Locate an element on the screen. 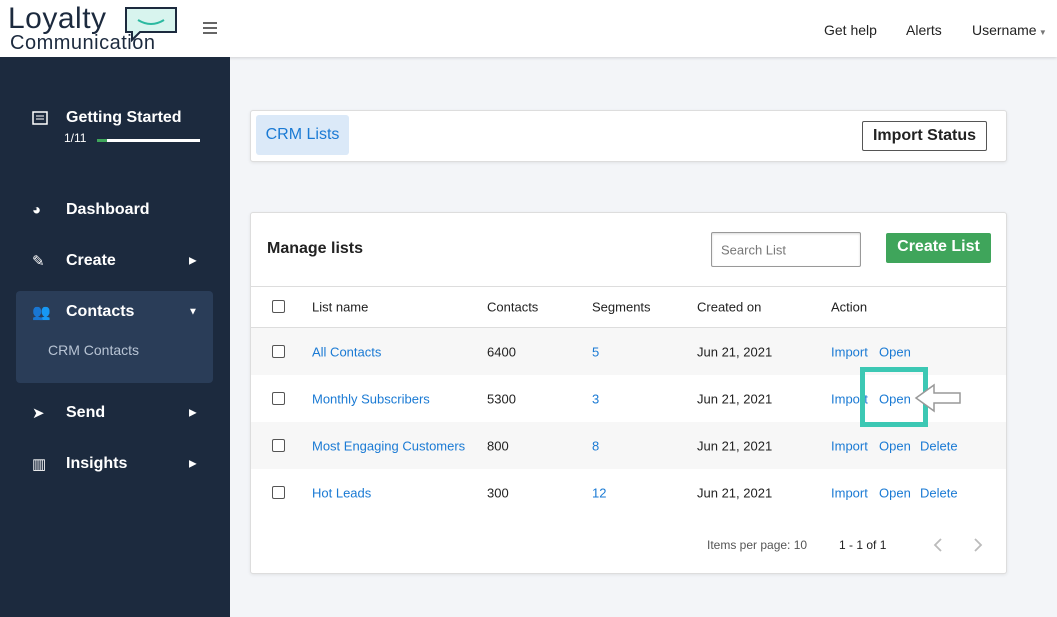 The width and height of the screenshot is (1057, 617). nav-icon: 👥 is located at coordinates (41, 312).